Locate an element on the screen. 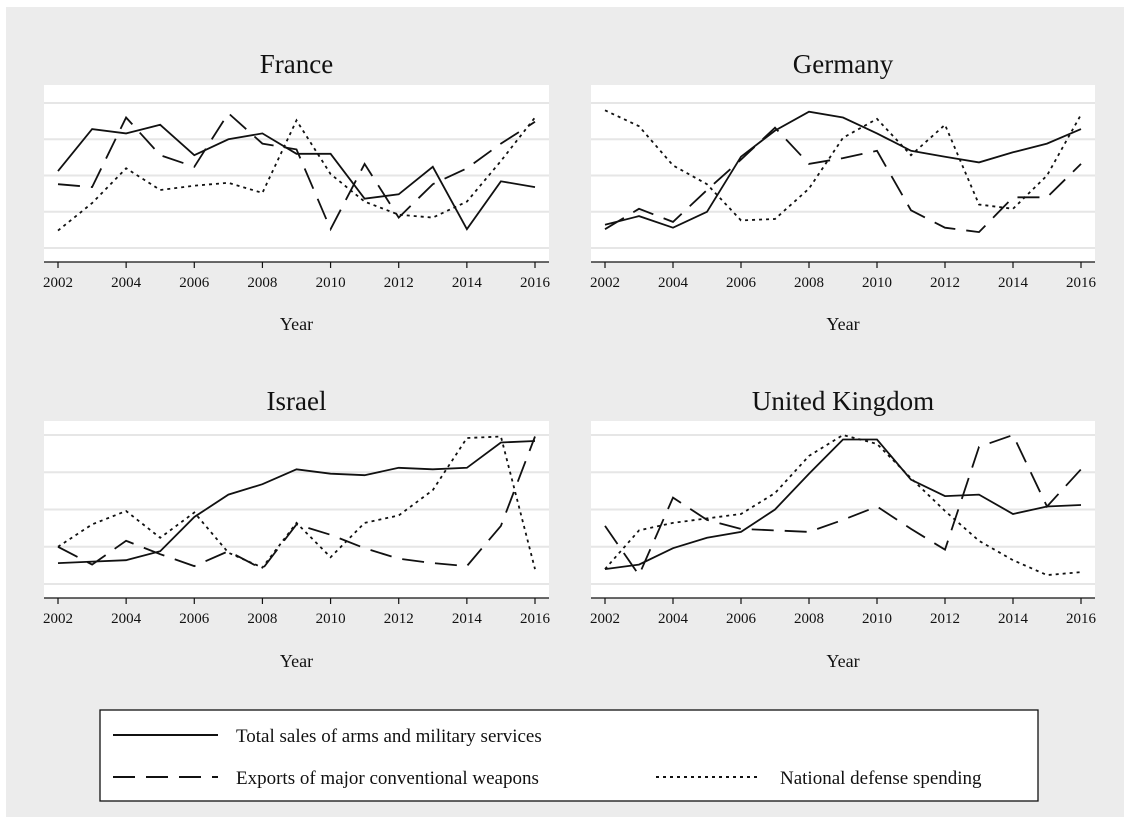  panel-title: Israel is located at coordinates (297, 401).